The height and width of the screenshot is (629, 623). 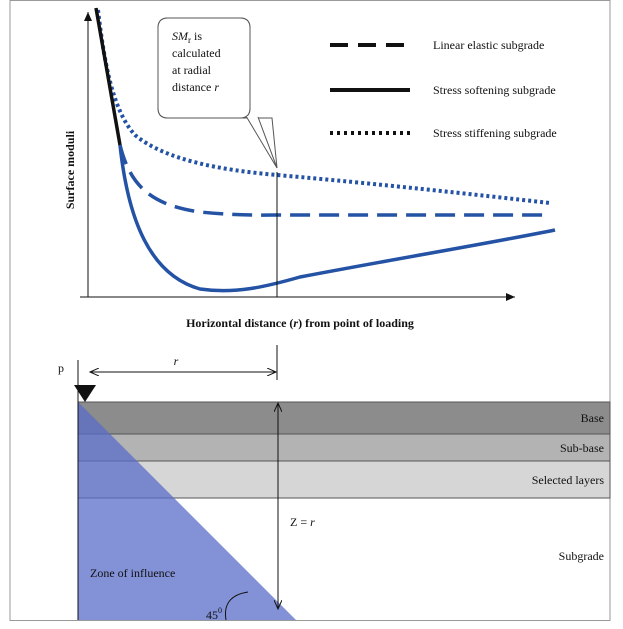 I want to click on radius-label: r, so click(x=176, y=361).